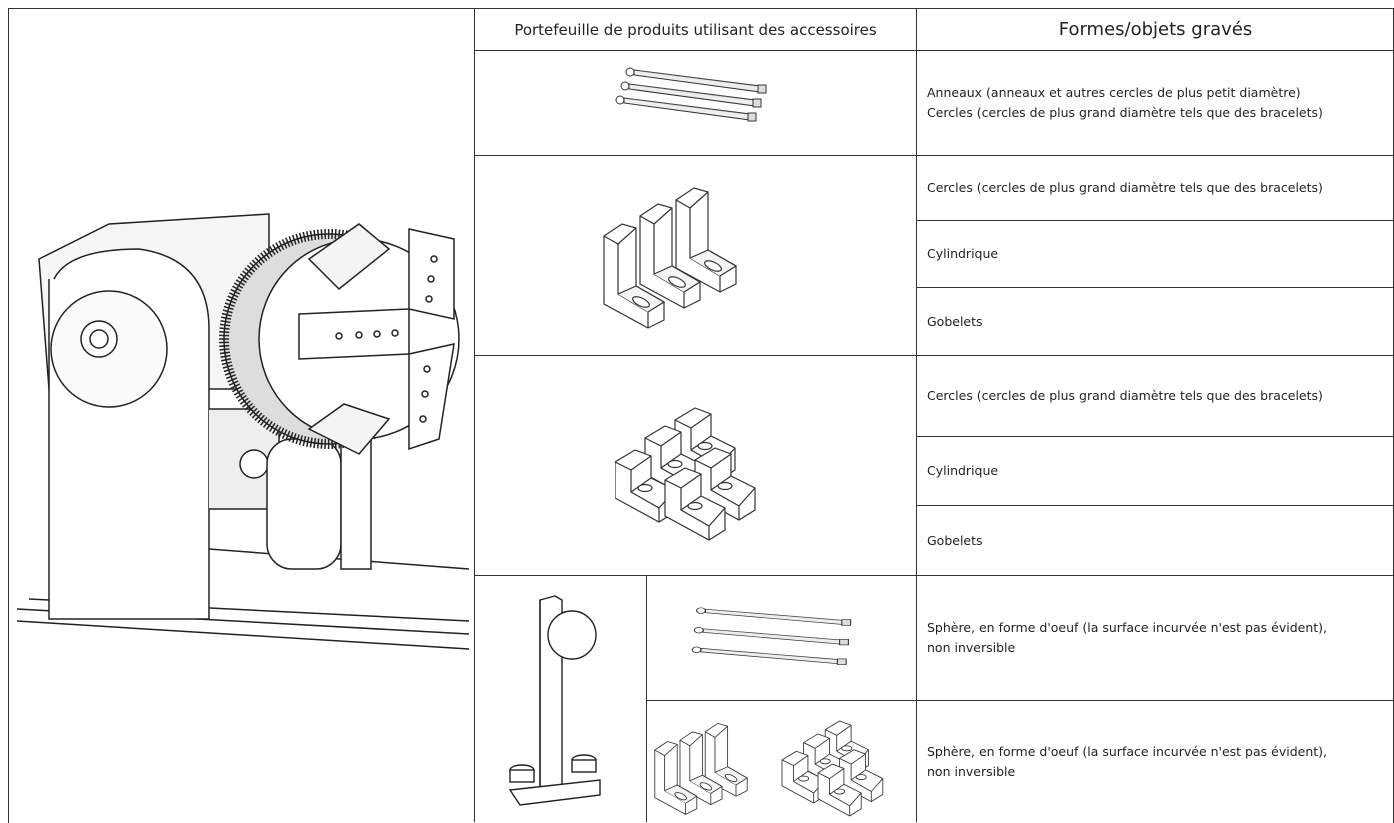 The width and height of the screenshot is (1394, 823). I want to click on header-text: Formes/objets gravés, so click(1155, 29).